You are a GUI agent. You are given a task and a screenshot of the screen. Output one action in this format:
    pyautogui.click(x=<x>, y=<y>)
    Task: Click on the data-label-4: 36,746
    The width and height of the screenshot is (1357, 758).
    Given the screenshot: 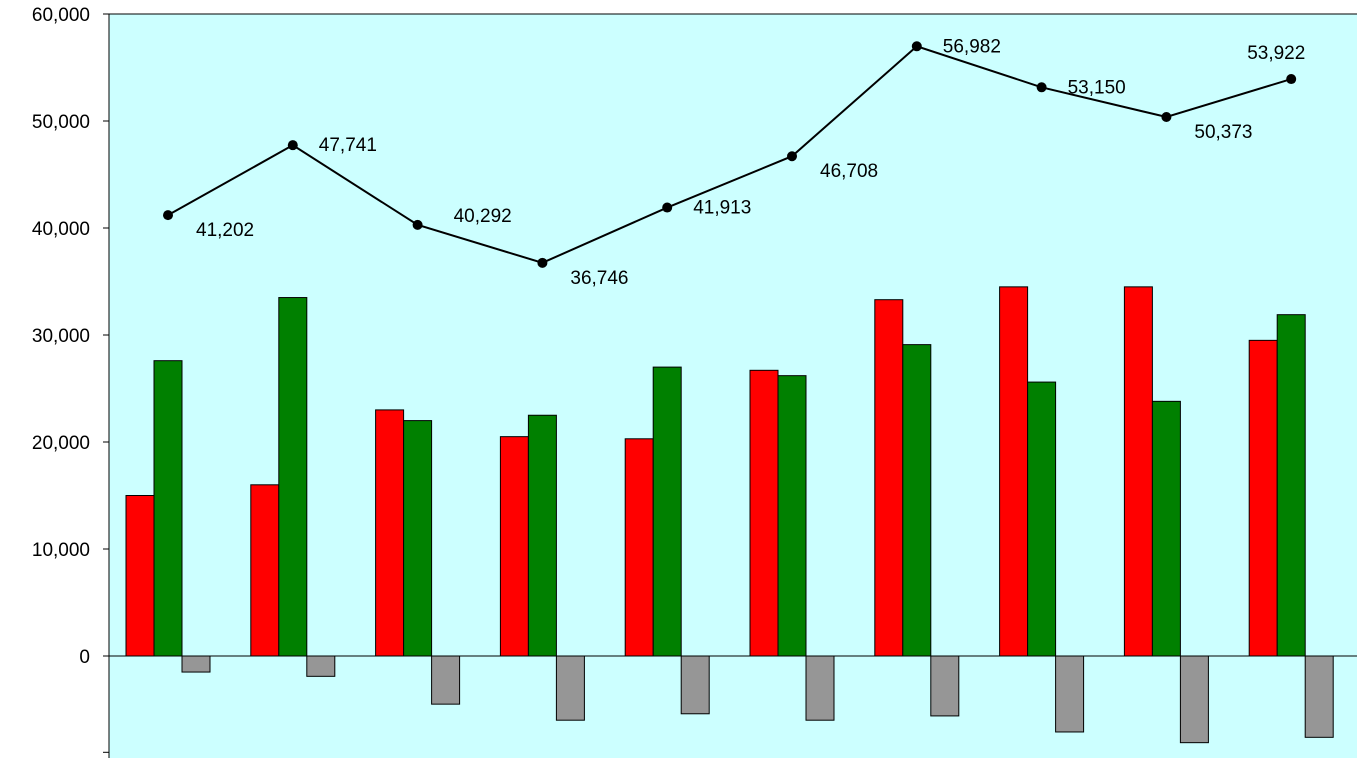 What is the action you would take?
    pyautogui.click(x=599, y=278)
    